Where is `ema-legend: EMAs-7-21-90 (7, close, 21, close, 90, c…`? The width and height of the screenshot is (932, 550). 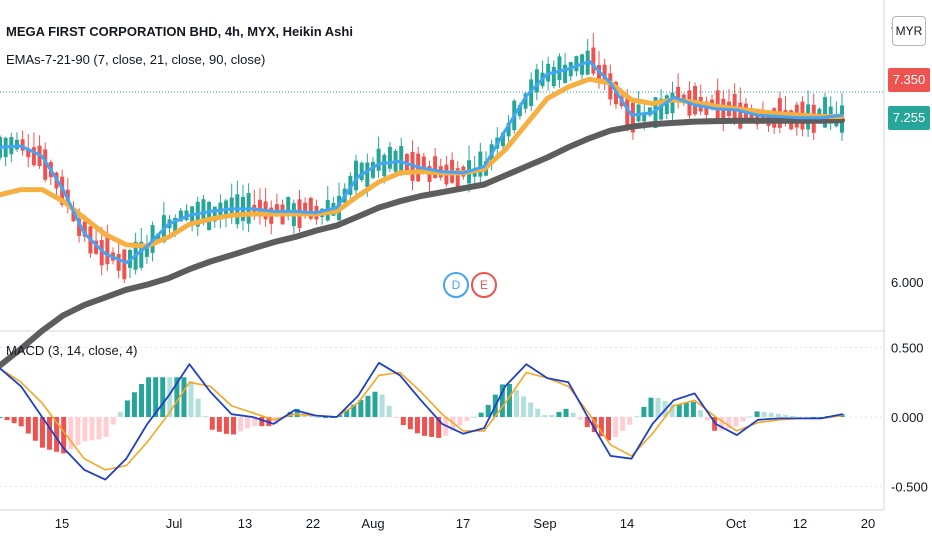
ema-legend: EMAs-7-21-90 (7, close, 21, close, 90, c… is located at coordinates (136, 59).